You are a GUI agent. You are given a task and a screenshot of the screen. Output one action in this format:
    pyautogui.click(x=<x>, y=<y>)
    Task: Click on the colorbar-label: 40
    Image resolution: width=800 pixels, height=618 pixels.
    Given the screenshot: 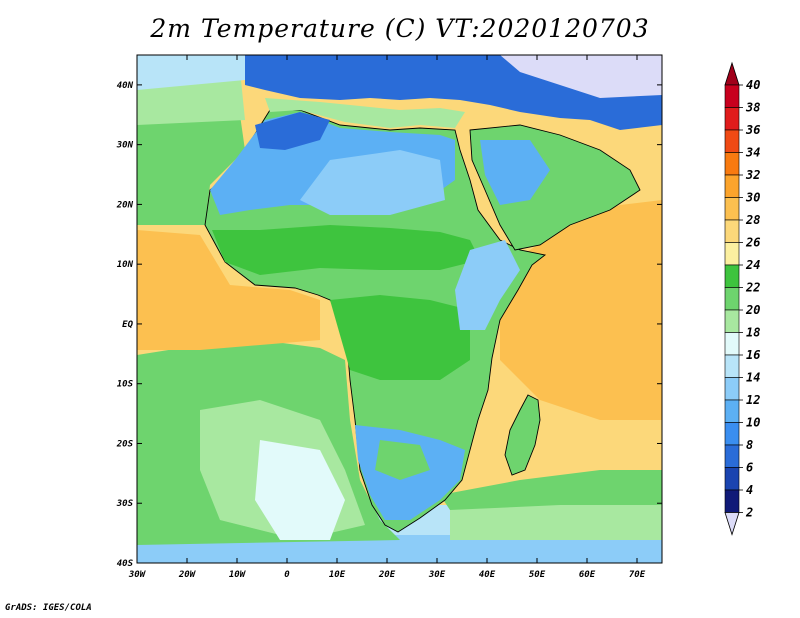 What is the action you would take?
    pyautogui.click(x=753, y=85)
    